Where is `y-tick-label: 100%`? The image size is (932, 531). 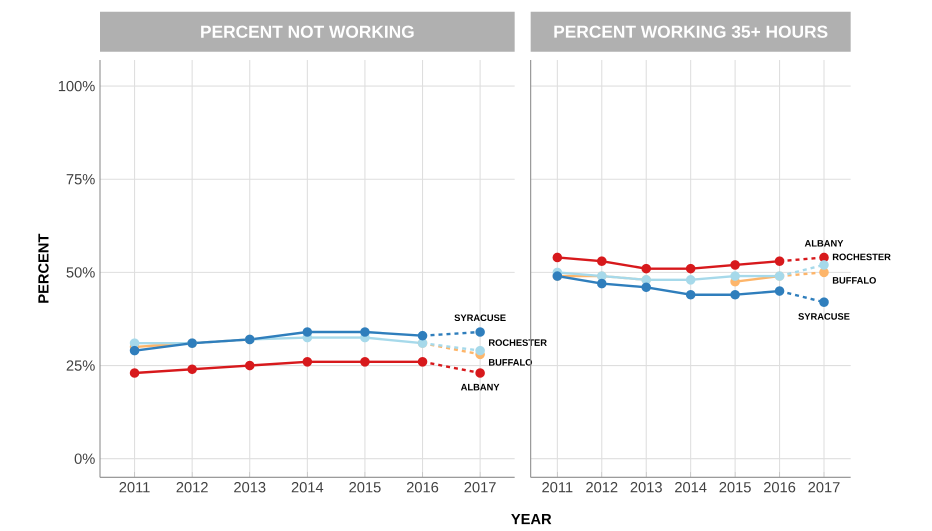
y-tick-label: 100% is located at coordinates (76, 86).